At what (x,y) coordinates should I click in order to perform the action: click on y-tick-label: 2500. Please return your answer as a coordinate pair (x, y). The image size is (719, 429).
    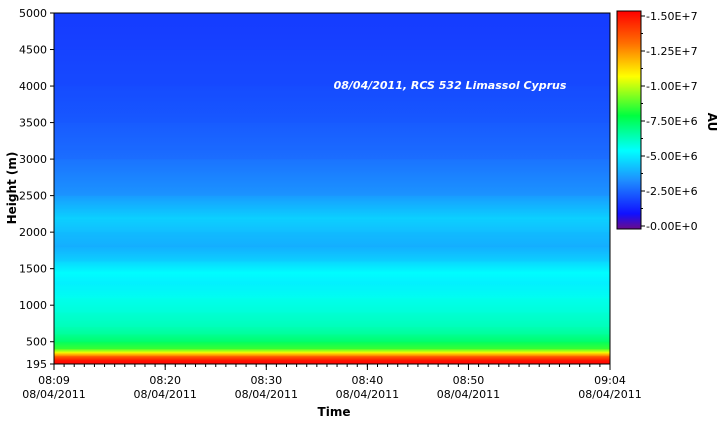
    Looking at the image, I should click on (33, 196).